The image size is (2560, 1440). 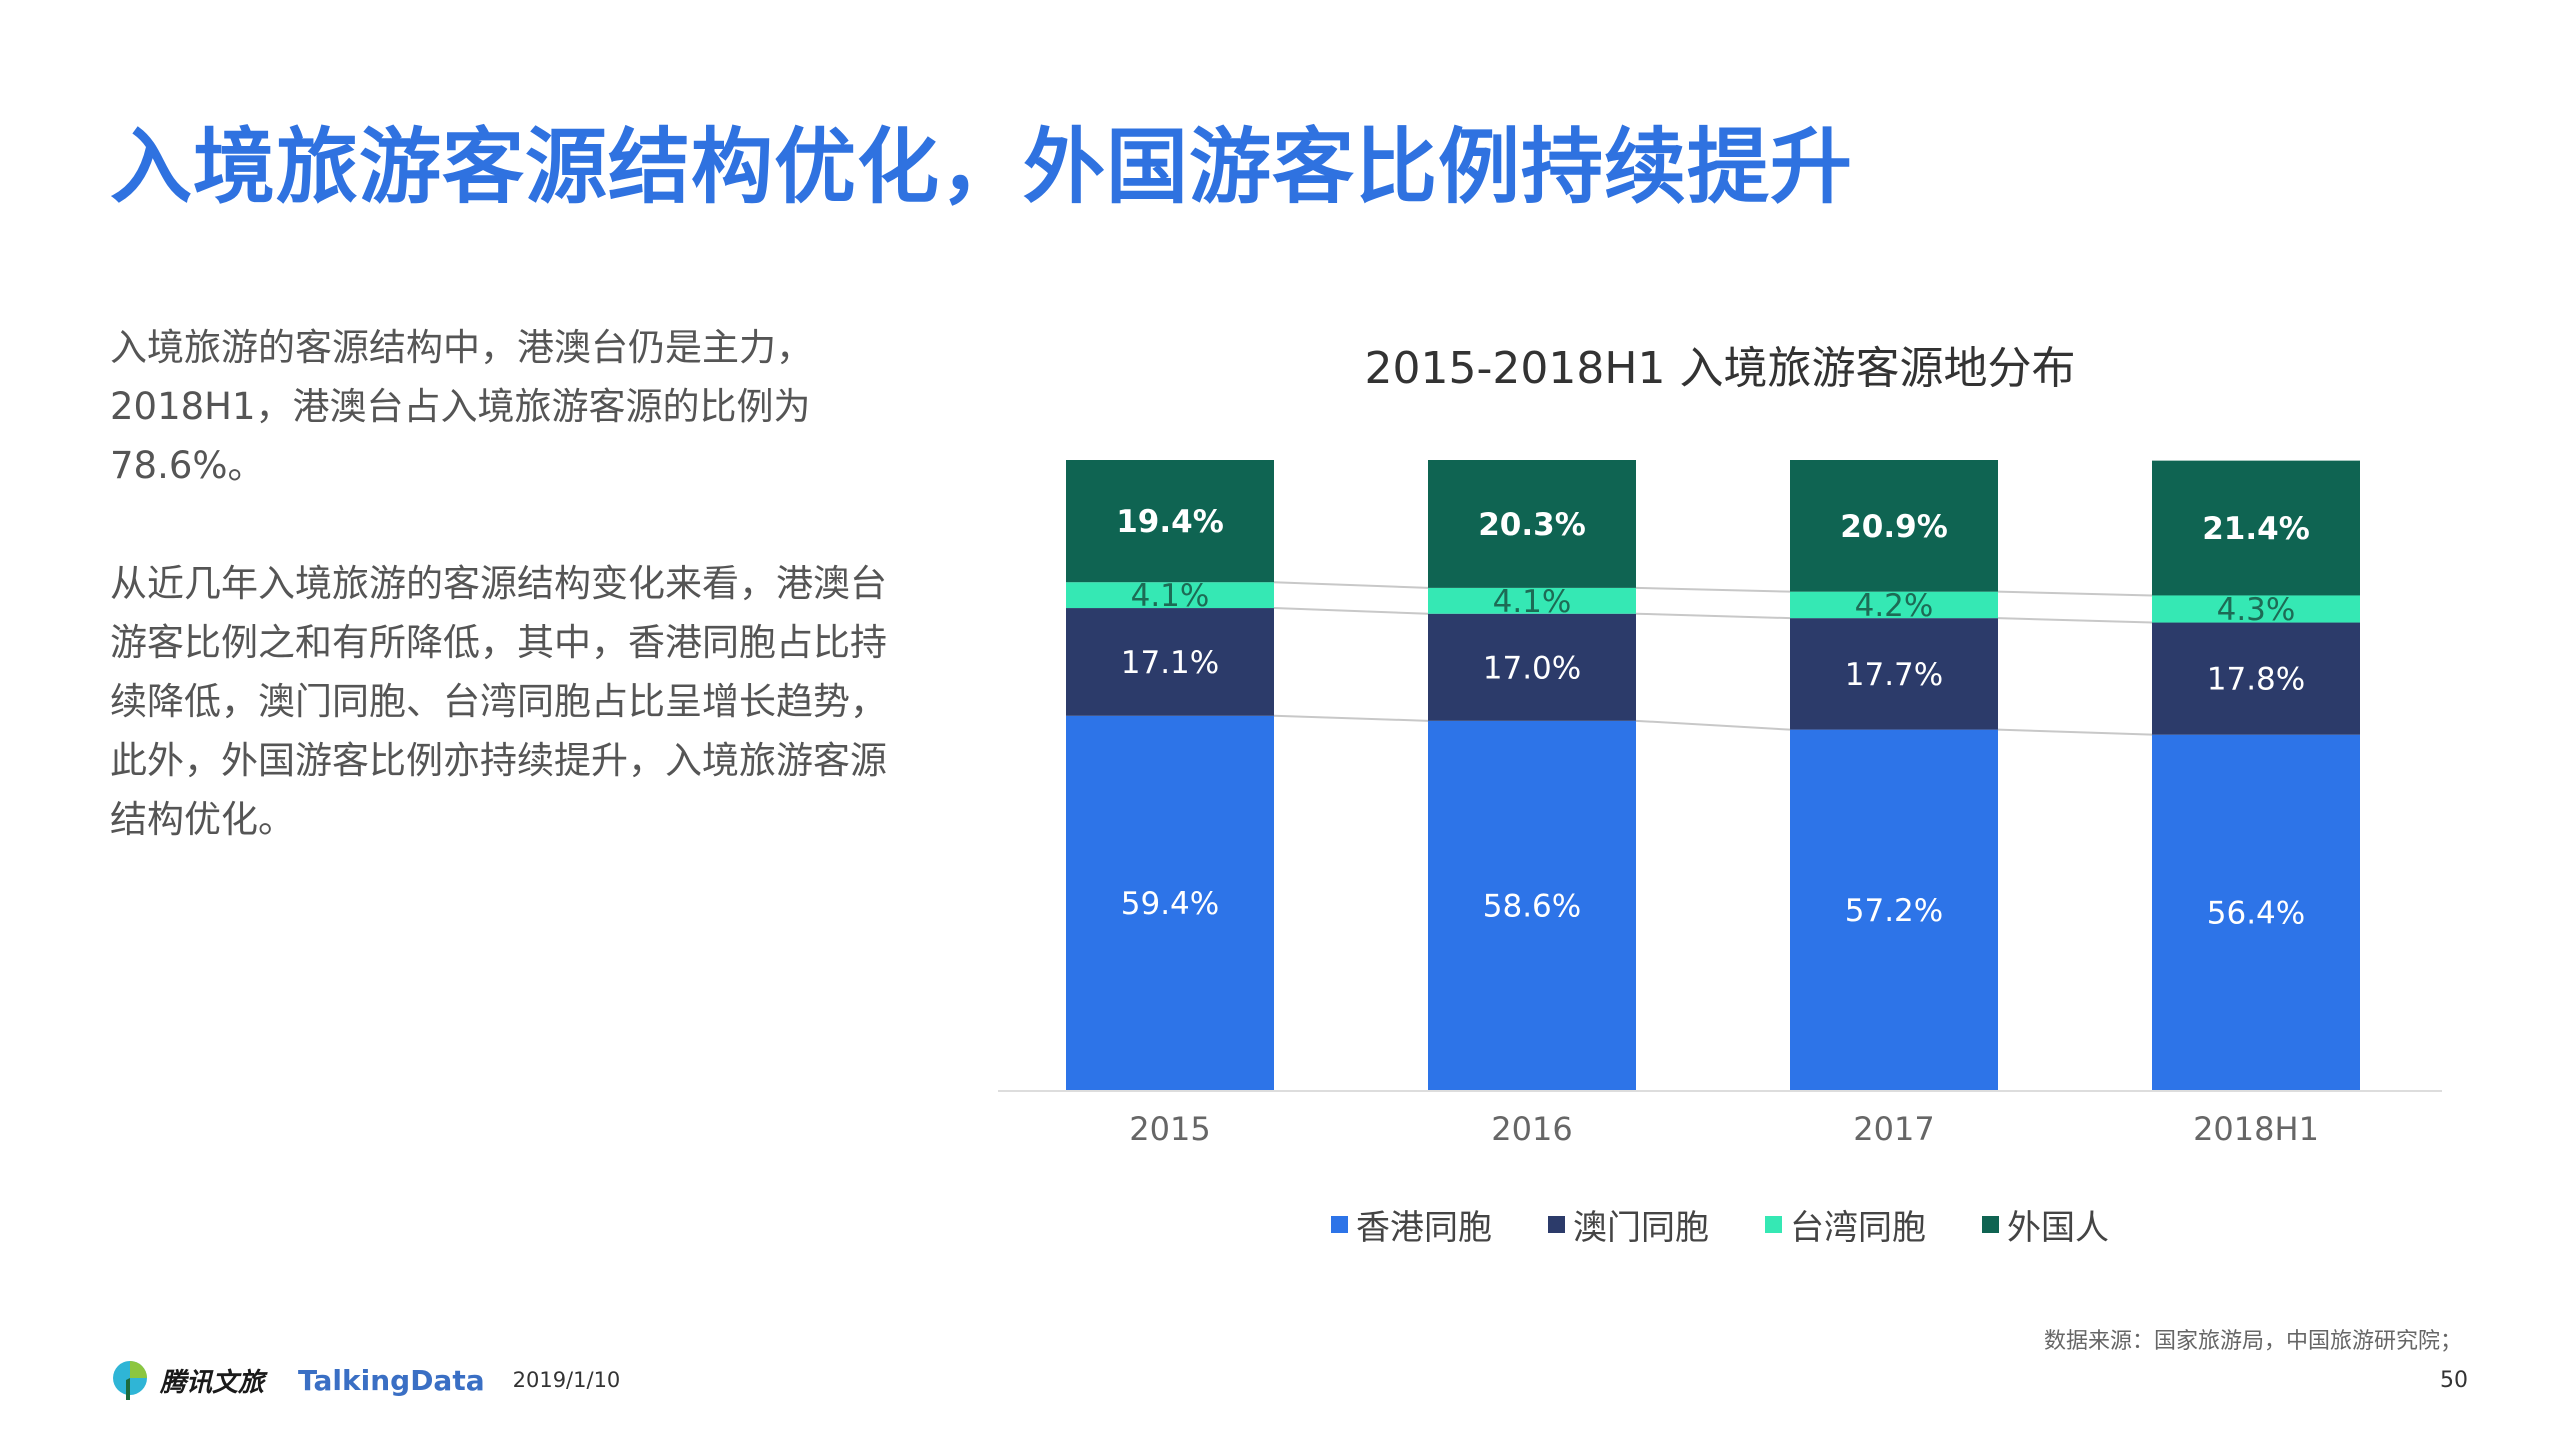 I want to click on data-label-macau-2018H1: 17.8%, so click(x=2256, y=680).